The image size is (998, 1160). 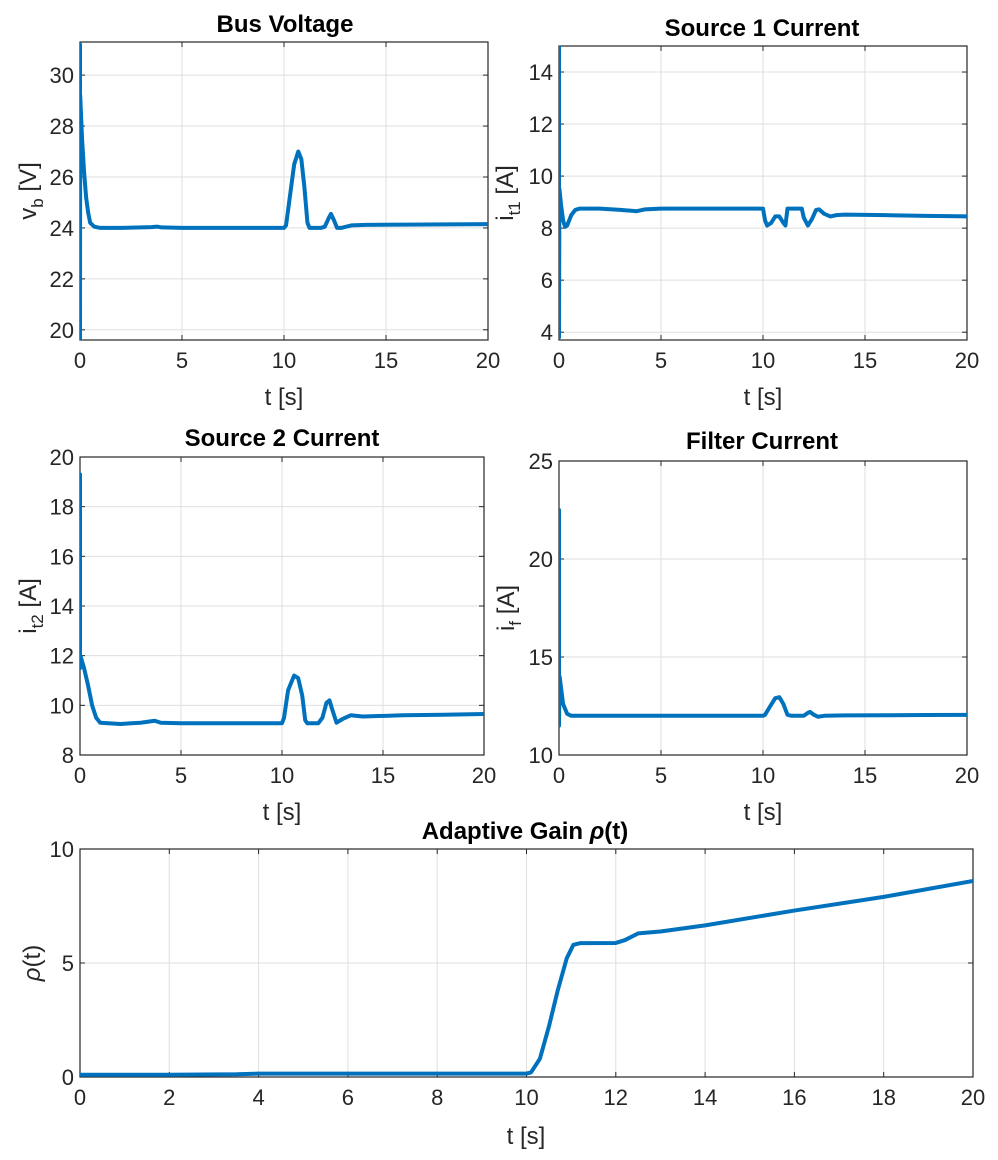 I want to click on y-tick-label: 4, so click(x=547, y=332).